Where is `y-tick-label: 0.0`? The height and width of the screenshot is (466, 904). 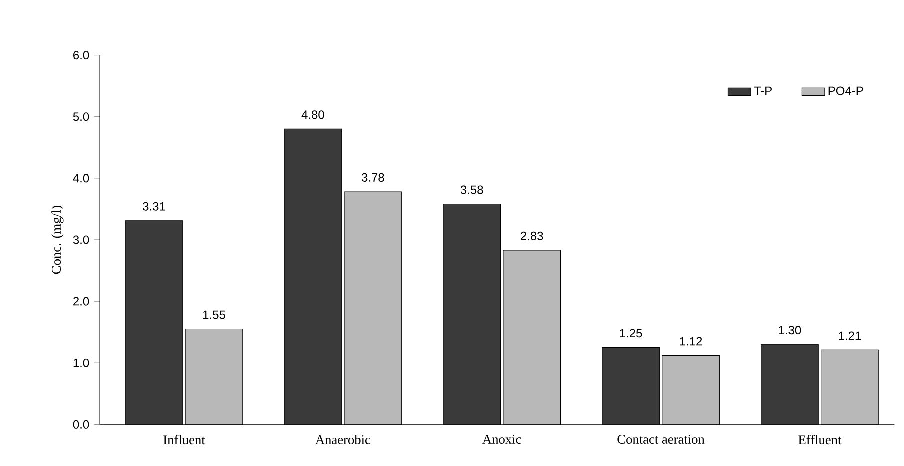
y-tick-label: 0.0 is located at coordinates (81, 424).